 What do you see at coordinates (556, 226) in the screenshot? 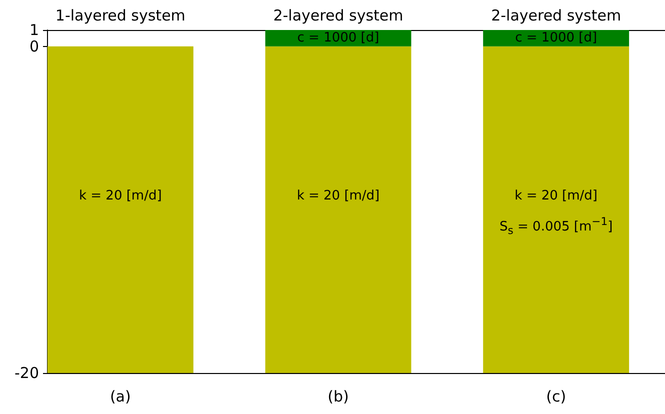
I see `annotation: S$_{s}$ = 0.005 [m$^{−1}$]` at bounding box center [556, 226].